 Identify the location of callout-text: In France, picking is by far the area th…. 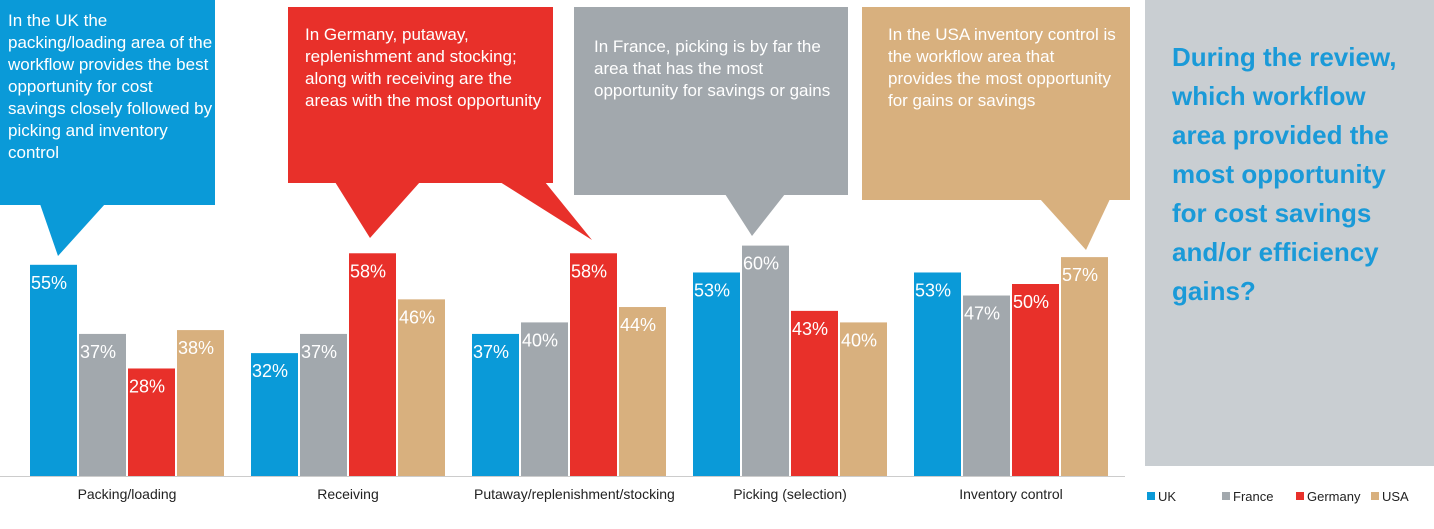
(712, 68).